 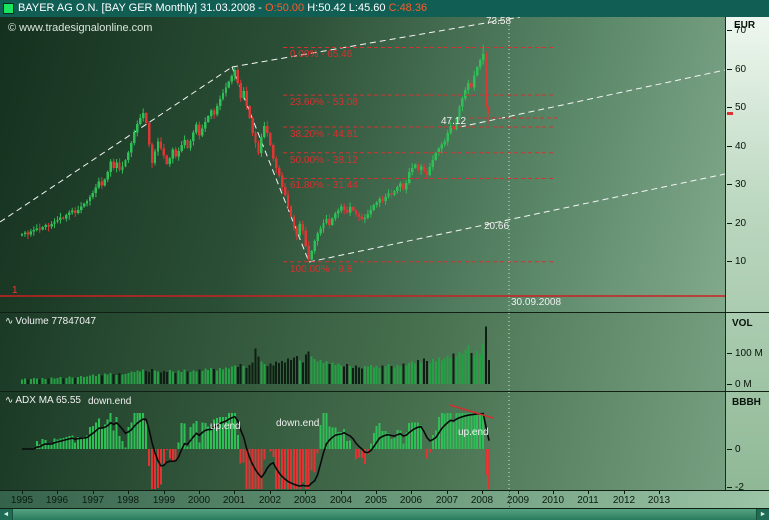 What do you see at coordinates (729, 146) in the screenshot?
I see `price-tick-dash` at bounding box center [729, 146].